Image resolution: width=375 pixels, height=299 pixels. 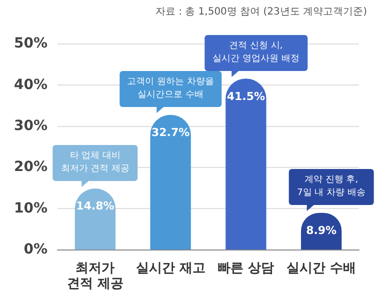 I want to click on annotation: 타 업체 대비 최저가 견적 제공, so click(x=95, y=162).